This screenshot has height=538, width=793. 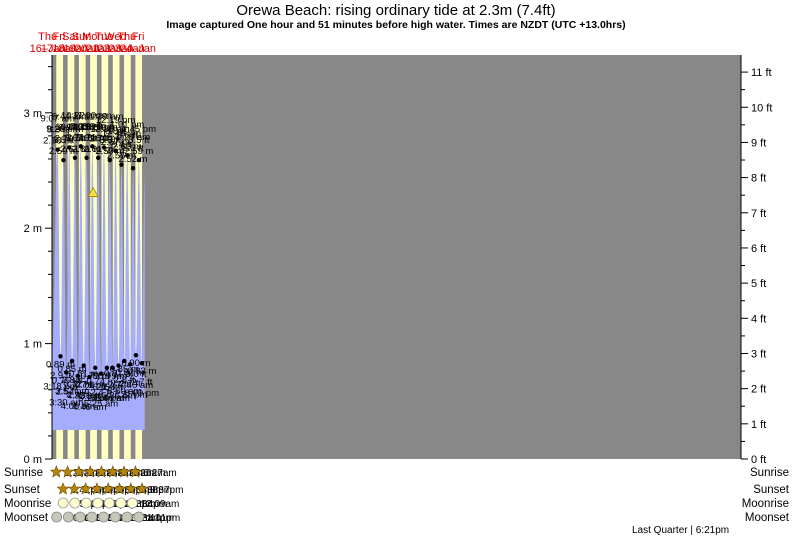 I want to click on high-tide-label: 2.68 m, so click(x=57, y=141).